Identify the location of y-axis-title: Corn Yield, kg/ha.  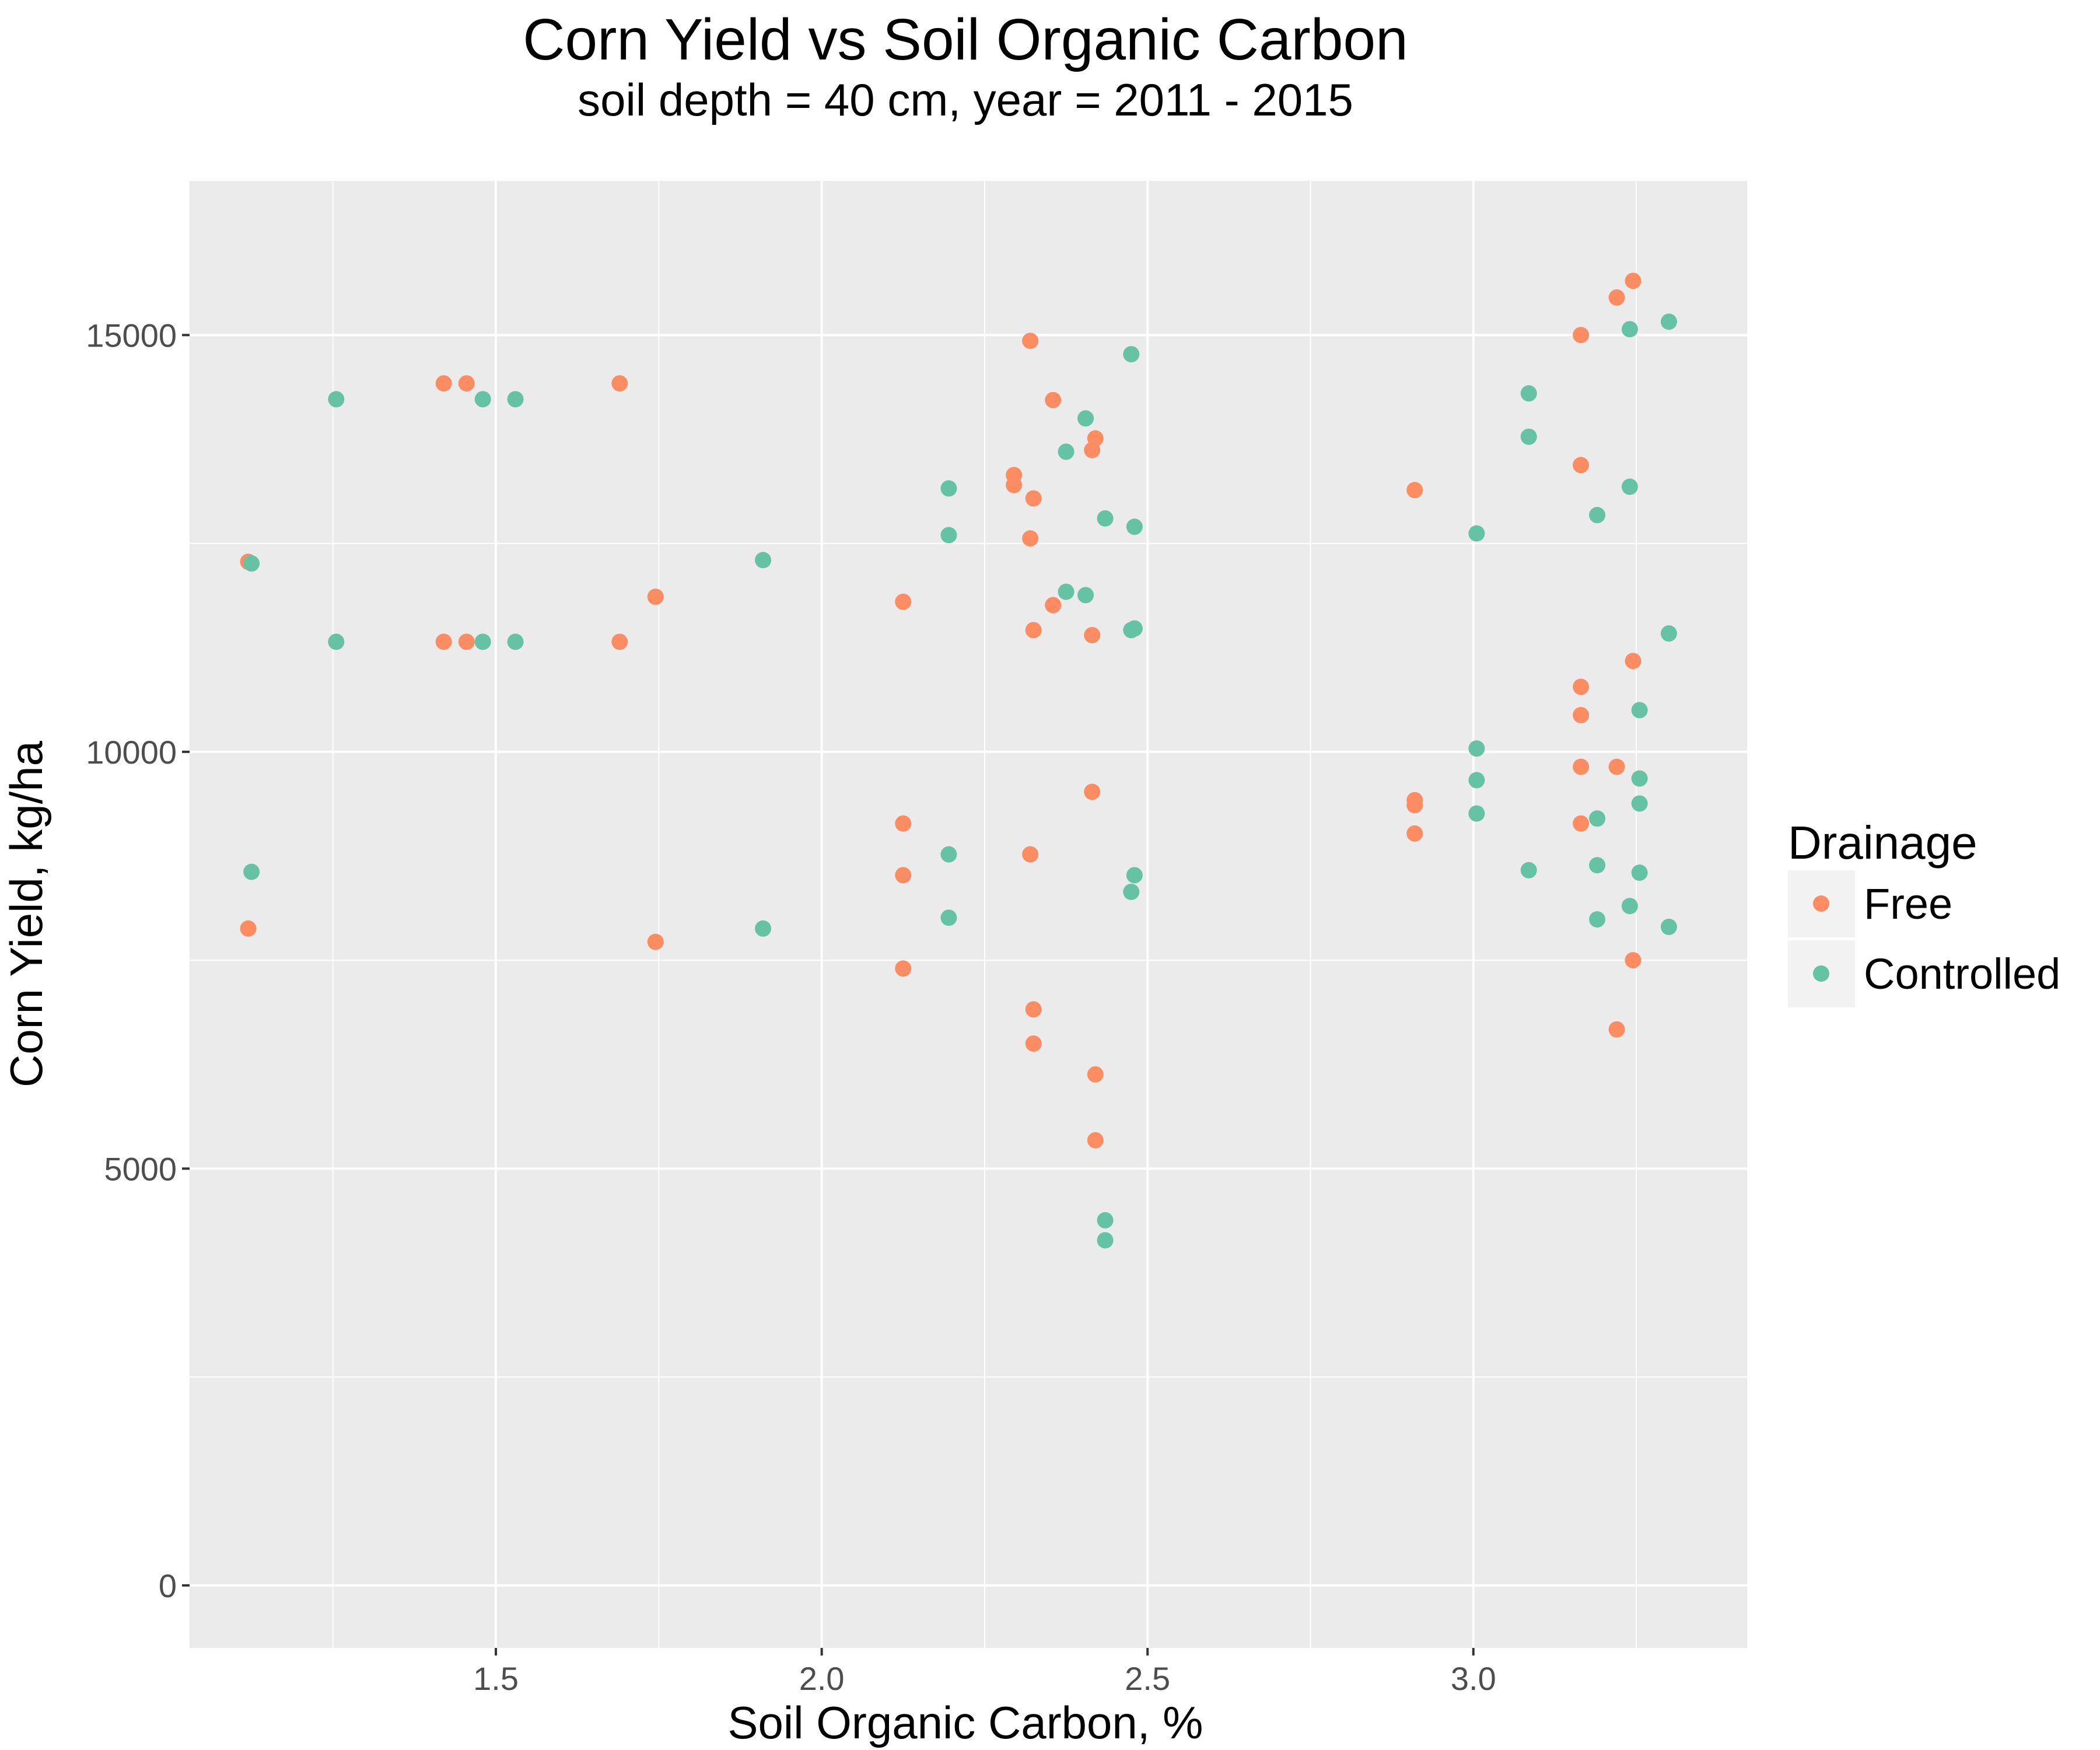
(26, 914).